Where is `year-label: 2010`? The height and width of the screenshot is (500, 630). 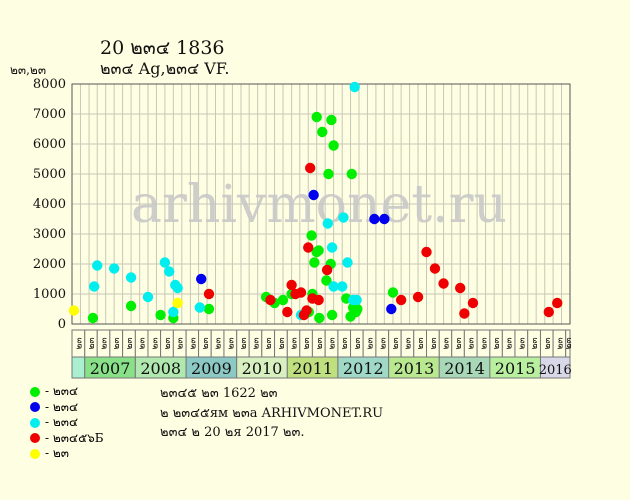
year-label: 2010 is located at coordinates (262, 368).